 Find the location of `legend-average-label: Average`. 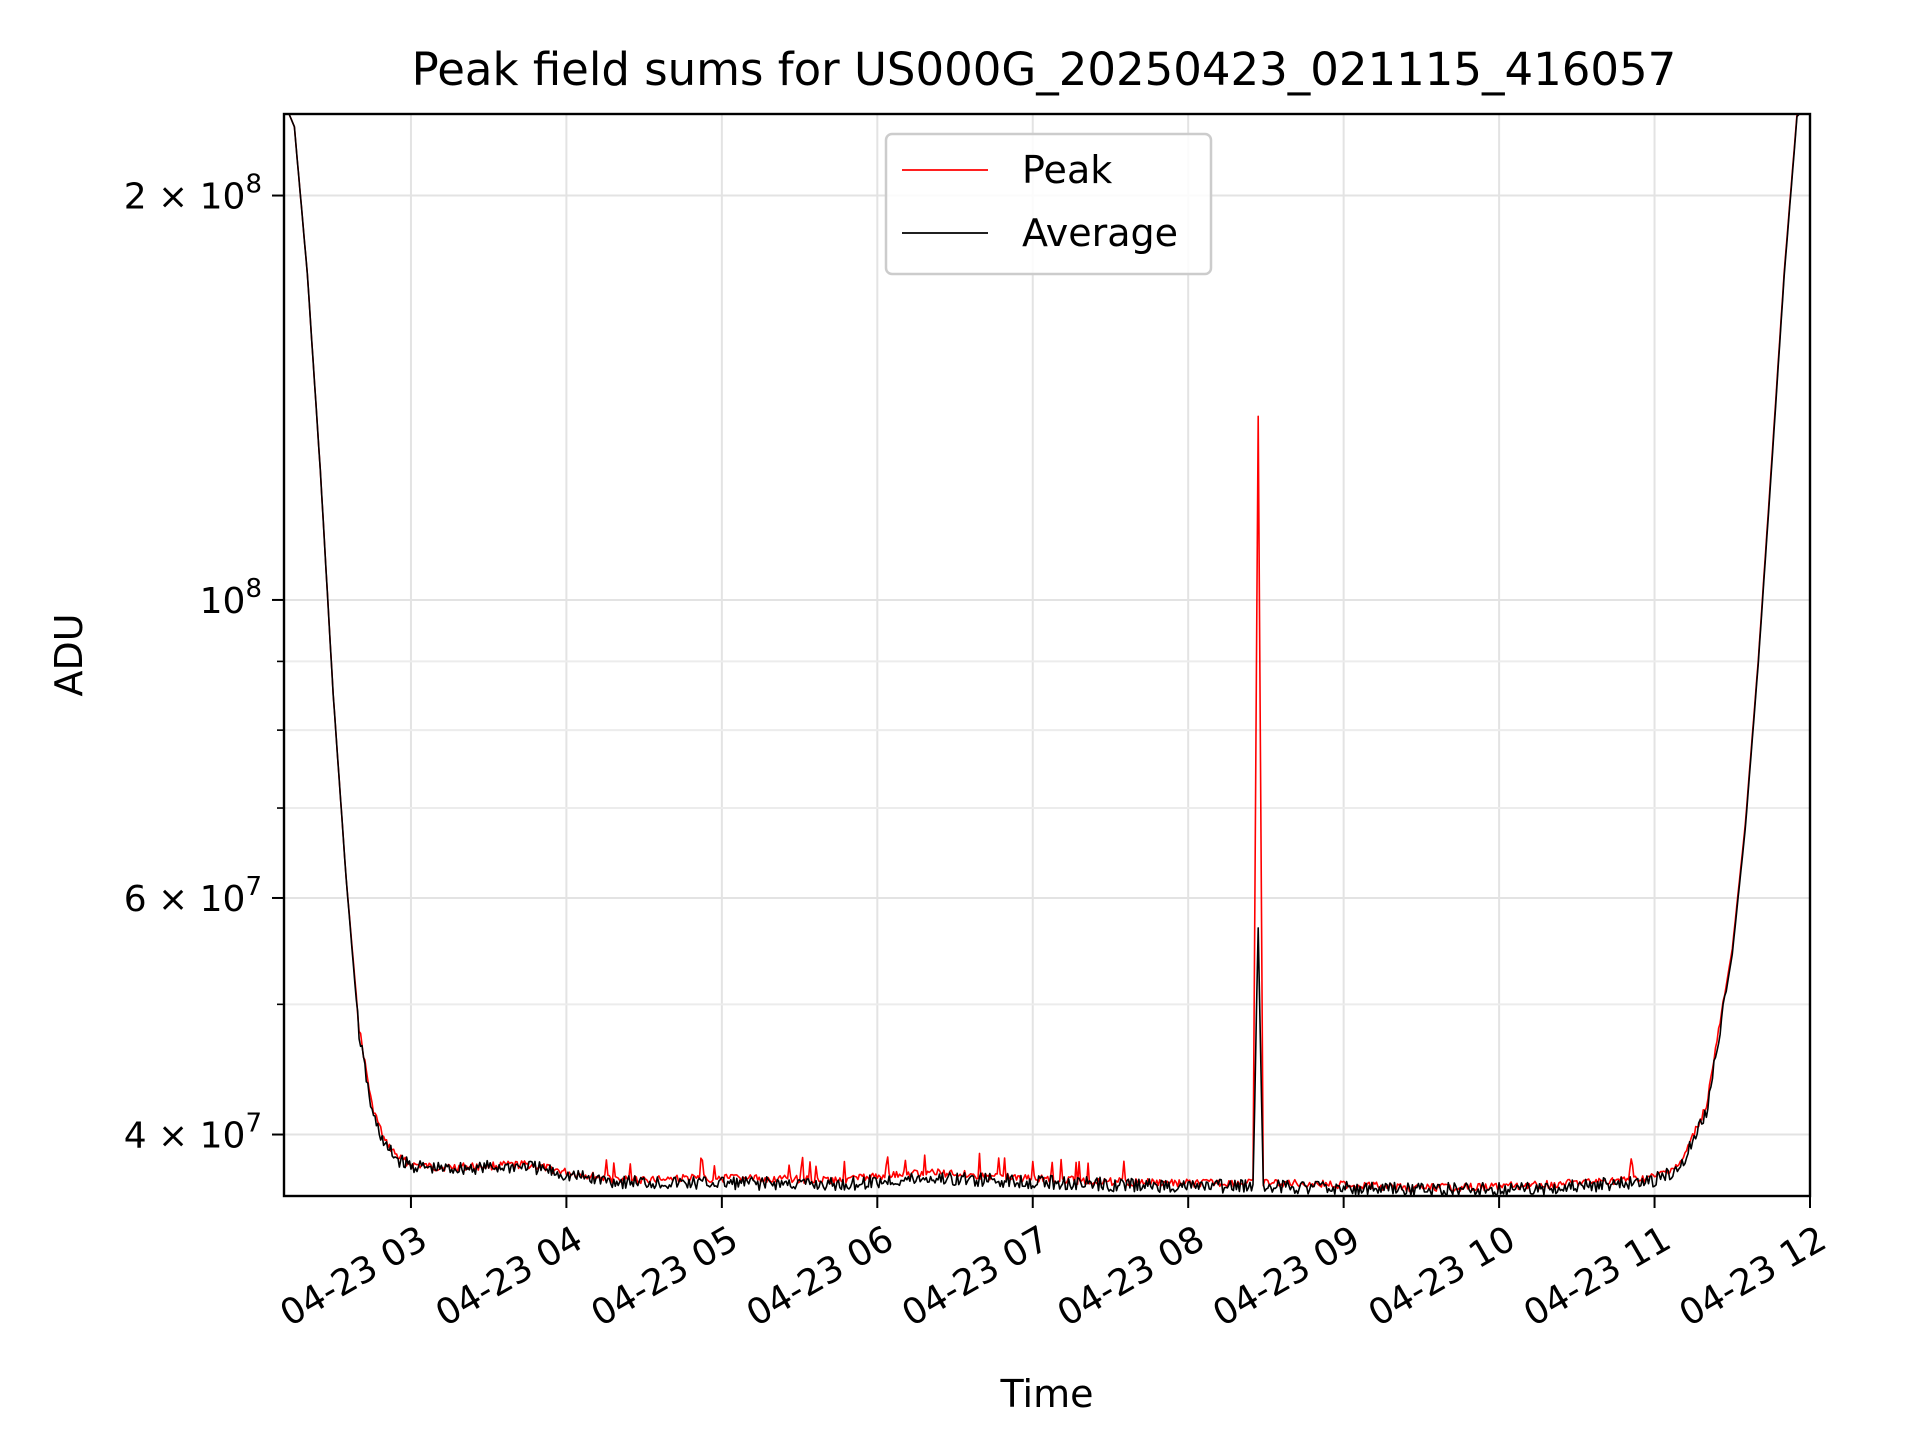

legend-average-label: Average is located at coordinates (1100, 233).